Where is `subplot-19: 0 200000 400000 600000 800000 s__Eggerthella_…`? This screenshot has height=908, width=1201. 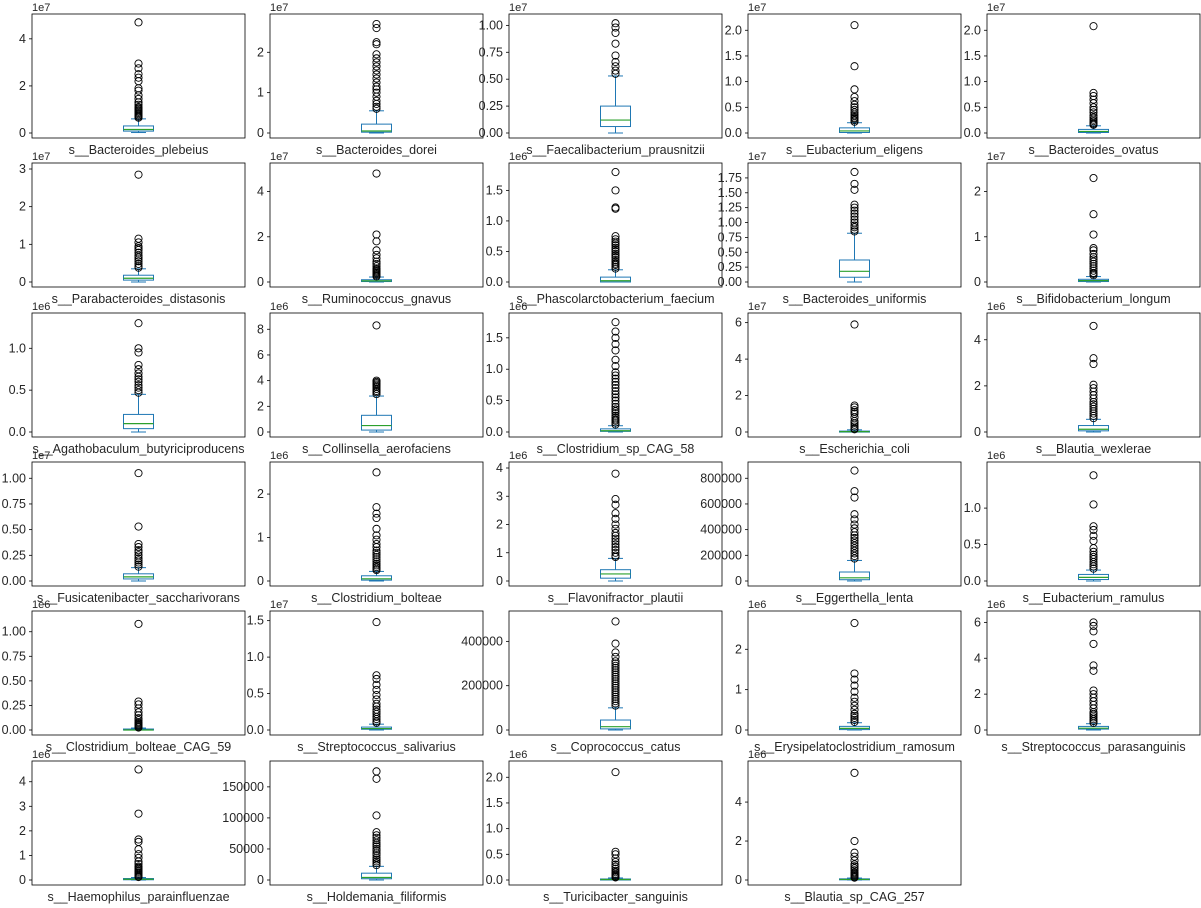 subplot-19: 0 200000 400000 600000 800000 s__Eggerthella_… is located at coordinates (831, 533).